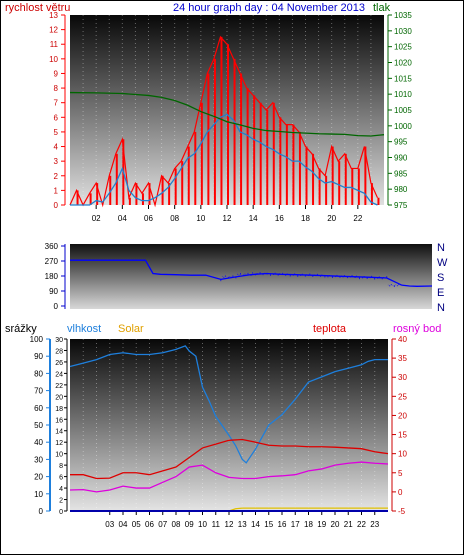  I want to click on temperature-tick-label: 40, so click(402, 339).